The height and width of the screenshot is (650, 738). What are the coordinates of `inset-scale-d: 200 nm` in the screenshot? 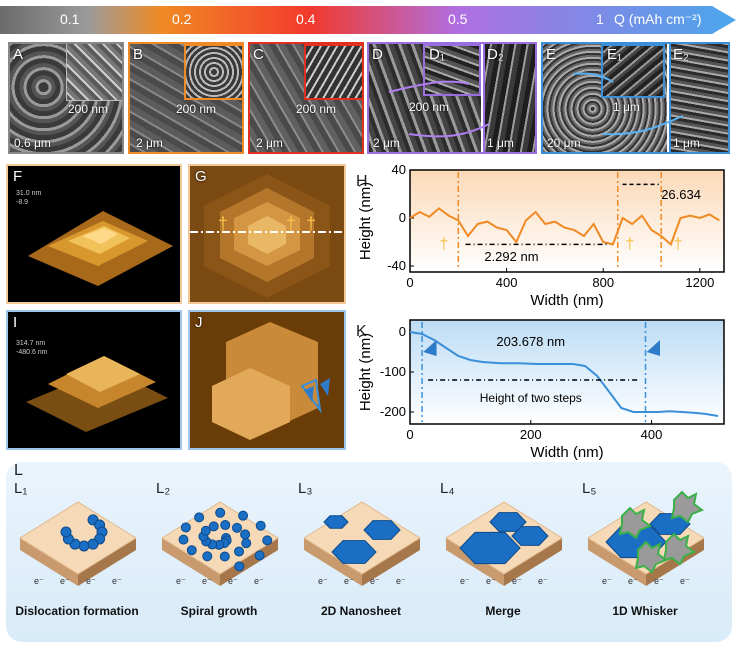 It's located at (429, 107).